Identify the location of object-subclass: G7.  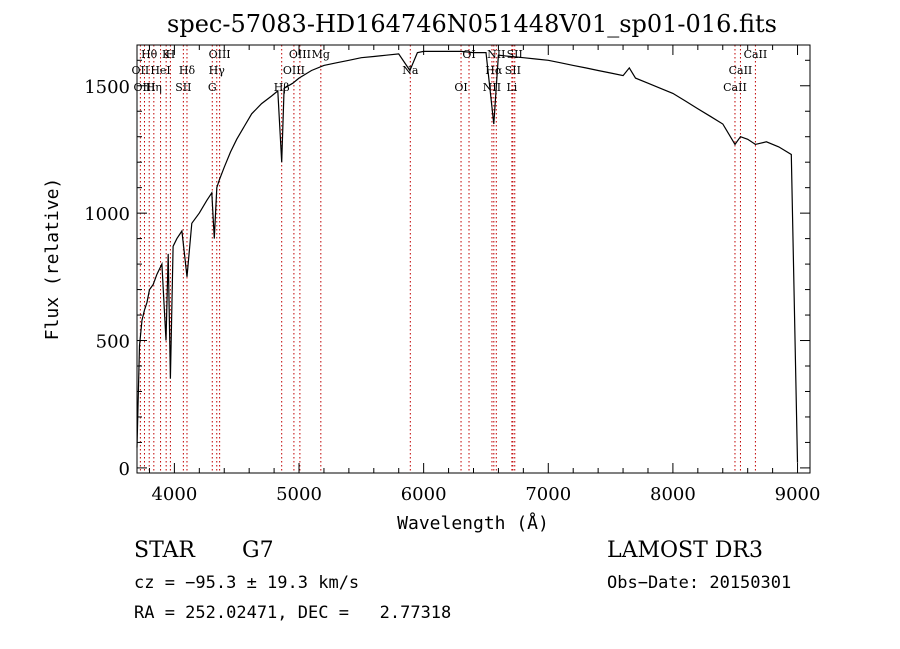
(258, 550).